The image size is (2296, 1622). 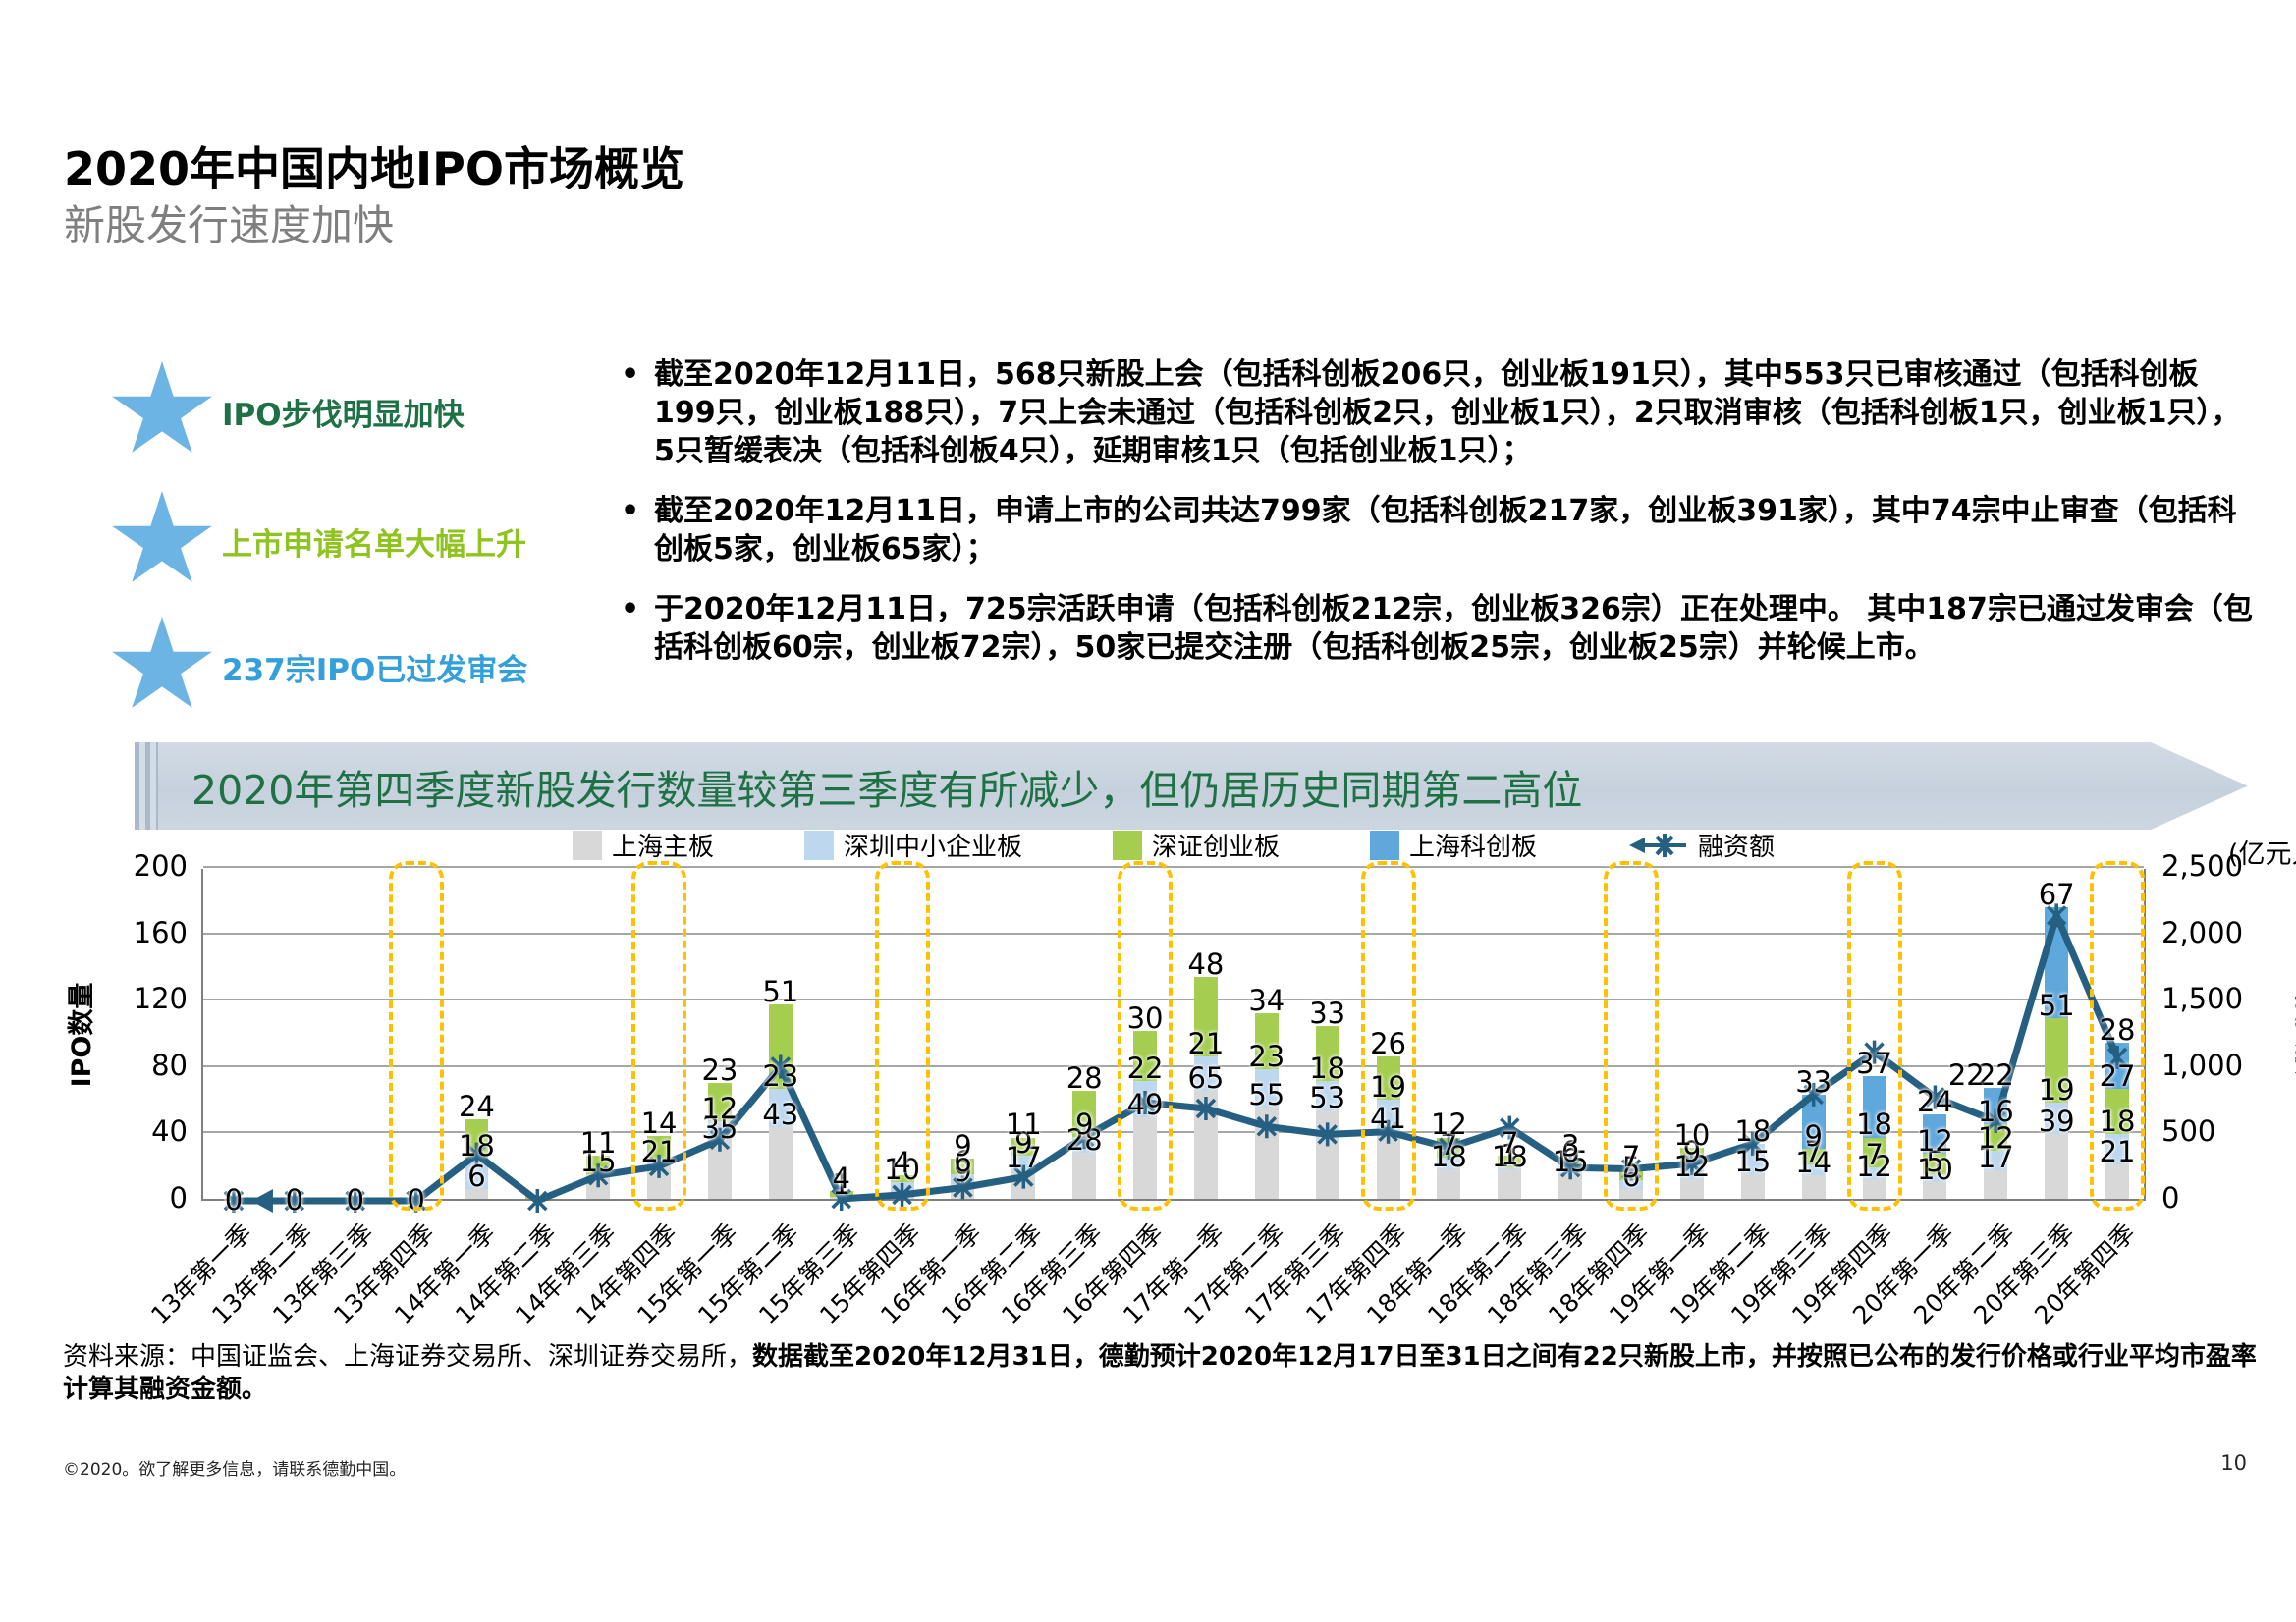 What do you see at coordinates (1266, 1057) in the screenshot?
I see `bar-label: 23` at bounding box center [1266, 1057].